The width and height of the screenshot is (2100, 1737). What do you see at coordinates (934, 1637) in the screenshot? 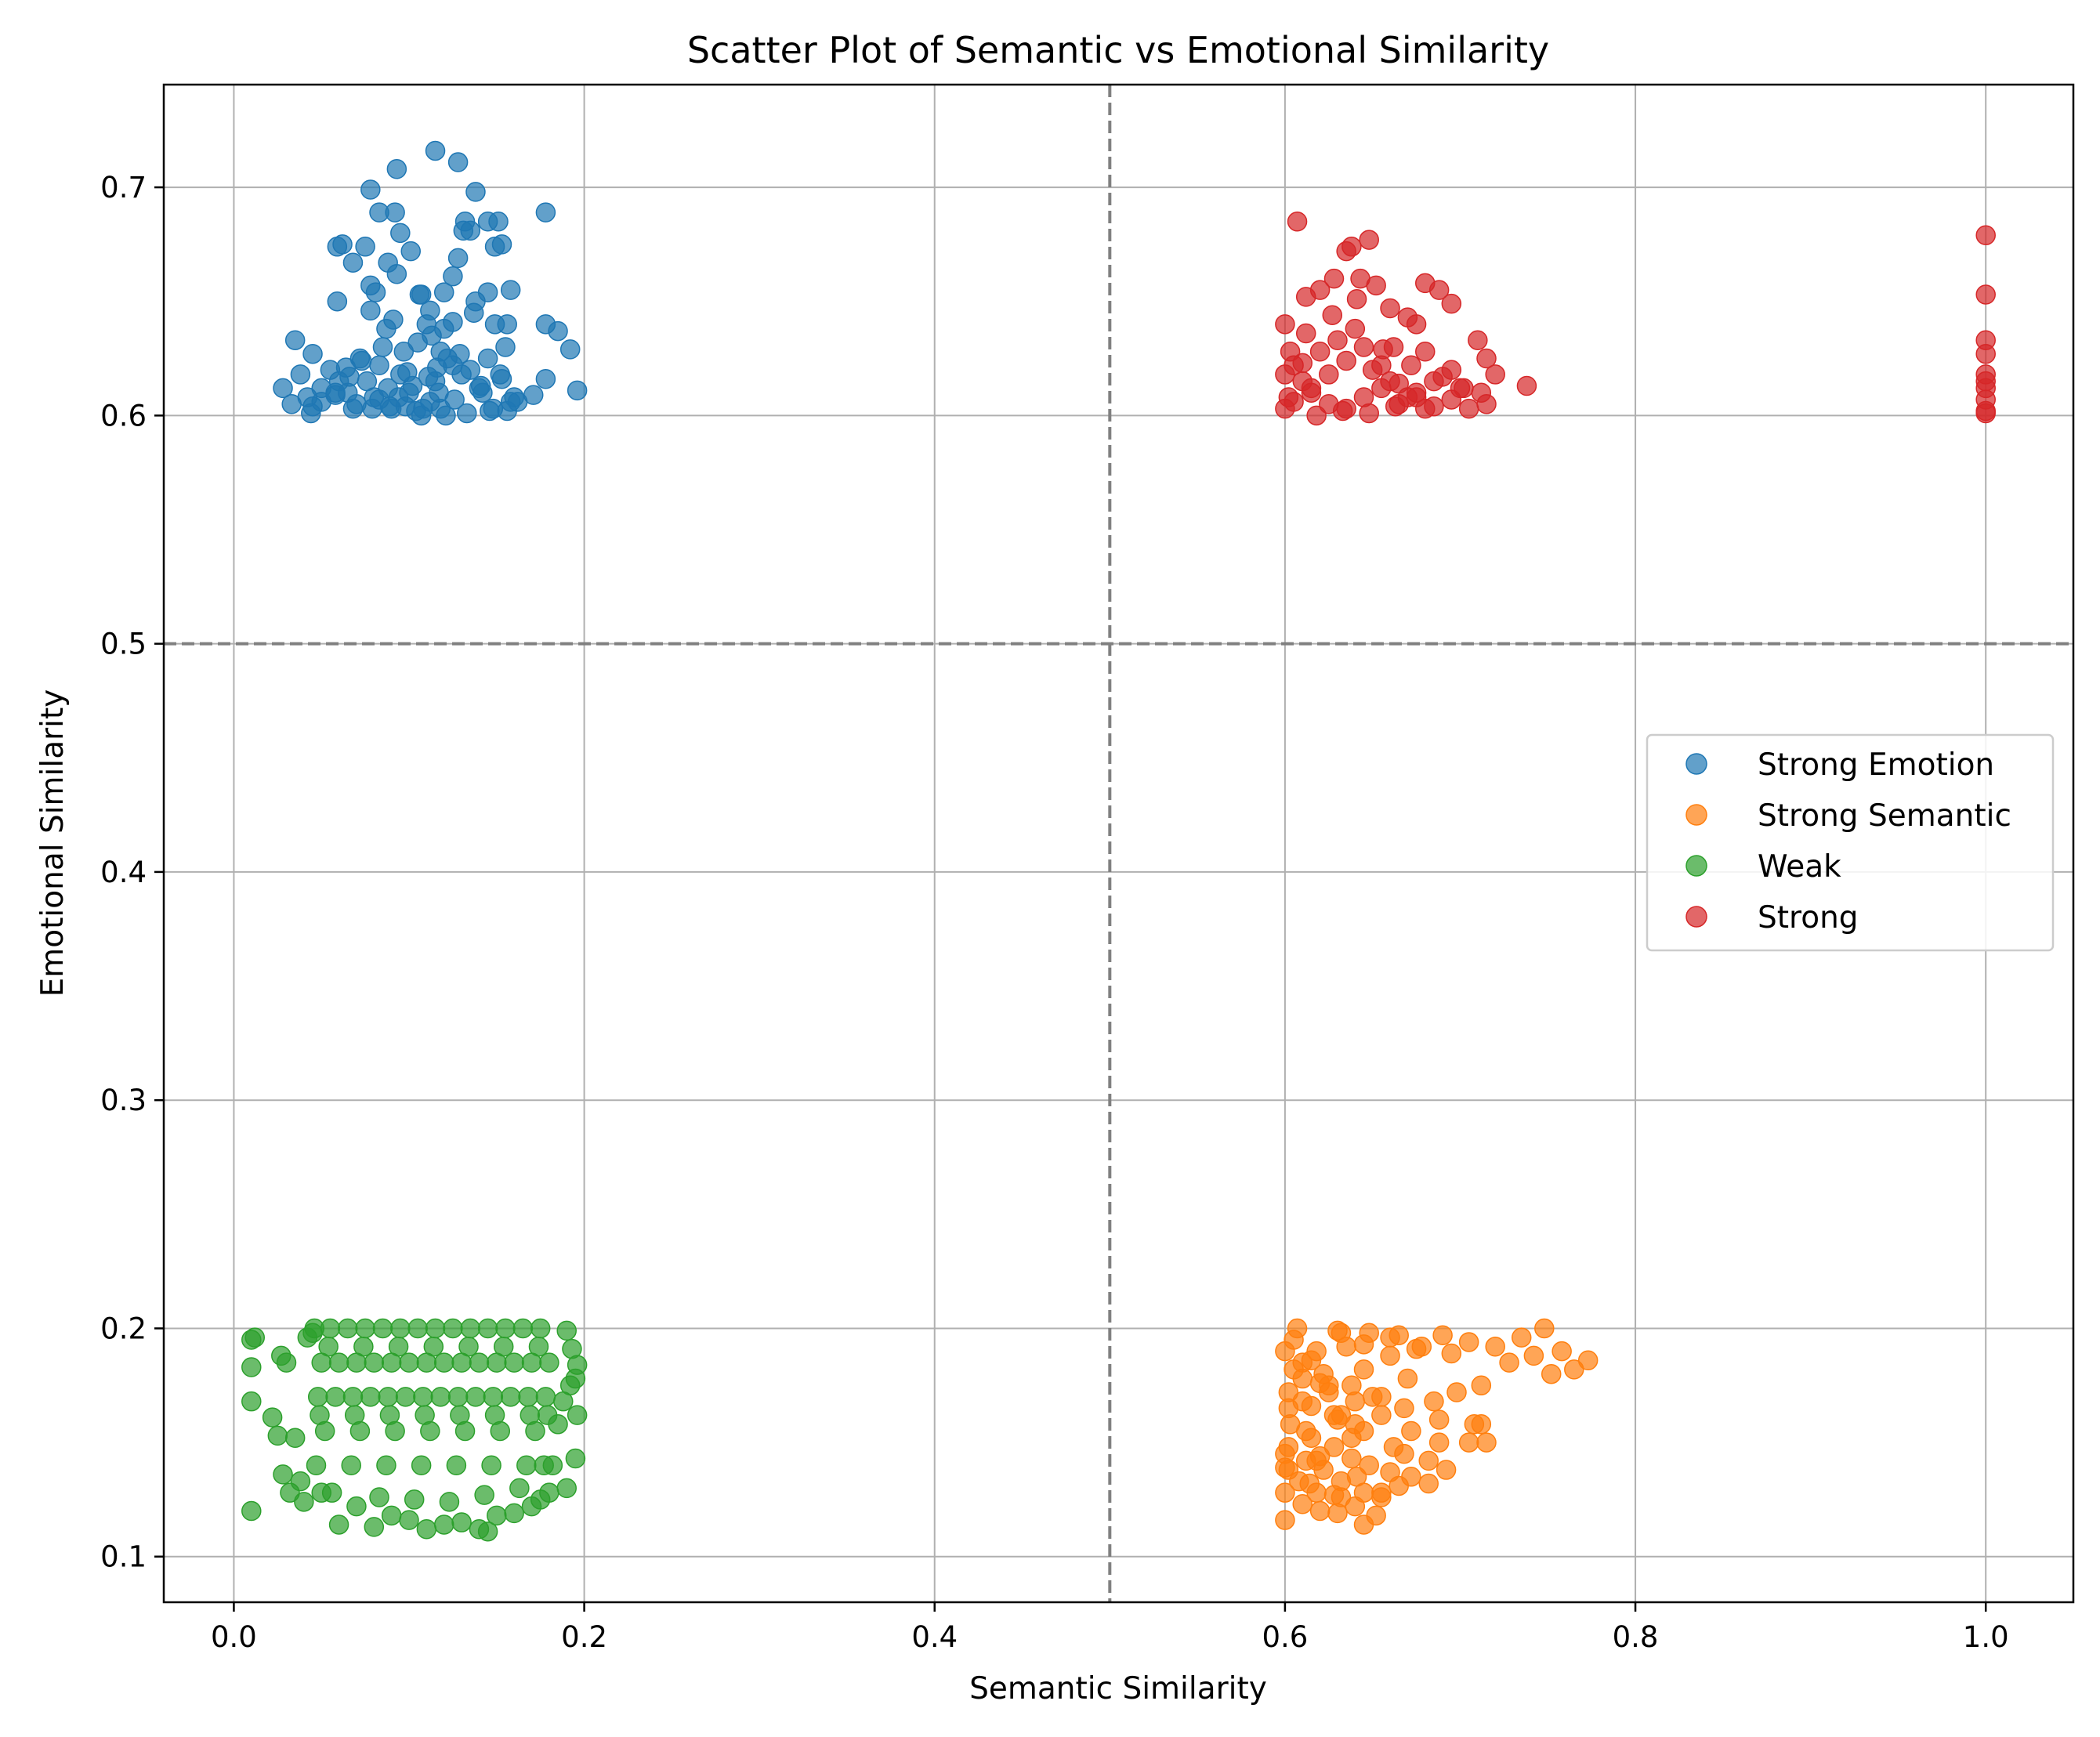
I see `x-tick-label: 0.4` at bounding box center [934, 1637].